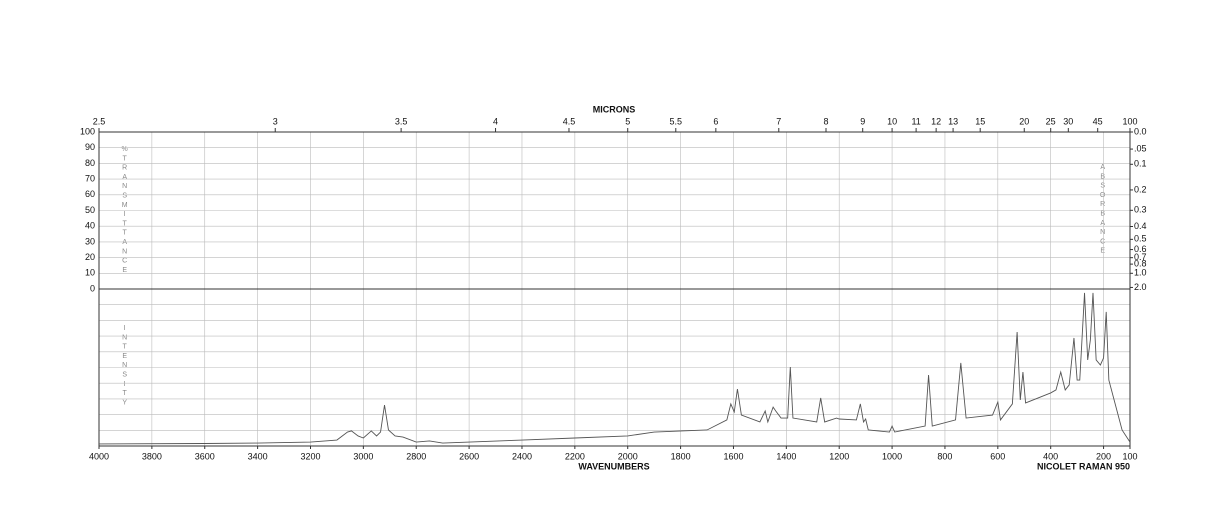 The height and width of the screenshot is (528, 1224). Describe the element at coordinates (614, 109) in the screenshot. I see `top-axis-title: MICRONS` at that location.